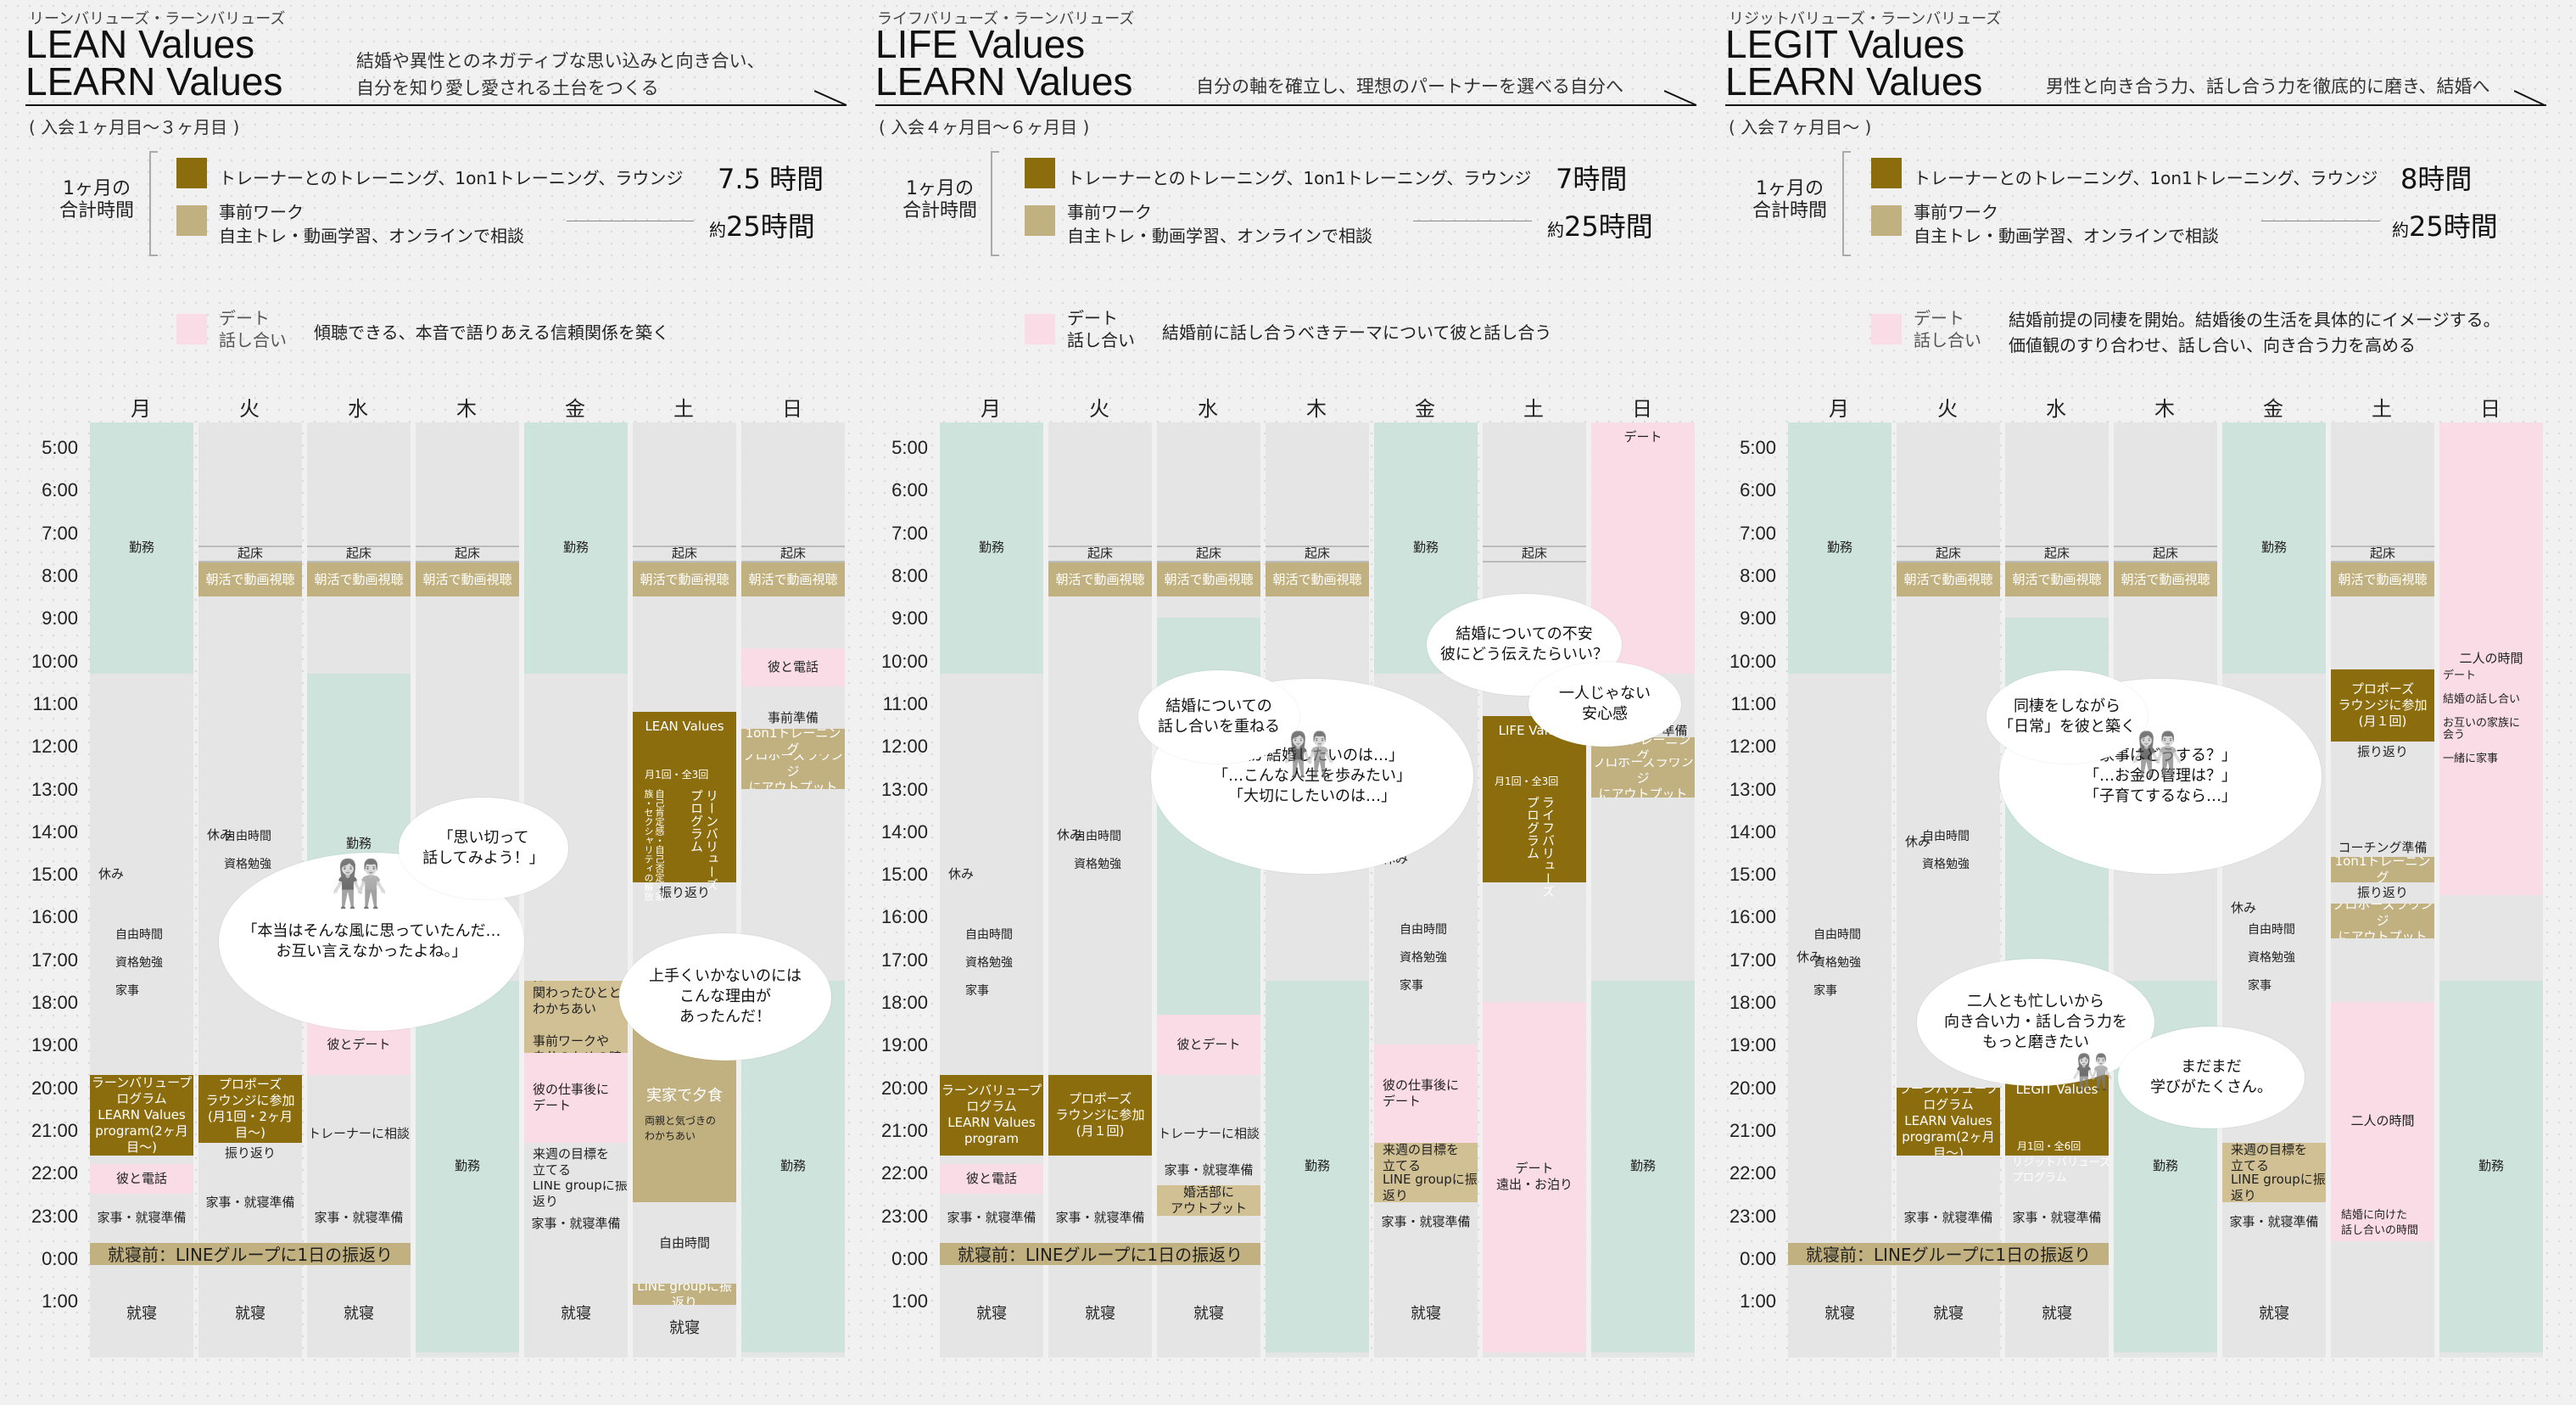 Image resolution: width=2576 pixels, height=1405 pixels. What do you see at coordinates (2445, 226) in the screenshot?
I see `hours-prework: 約25時間` at bounding box center [2445, 226].